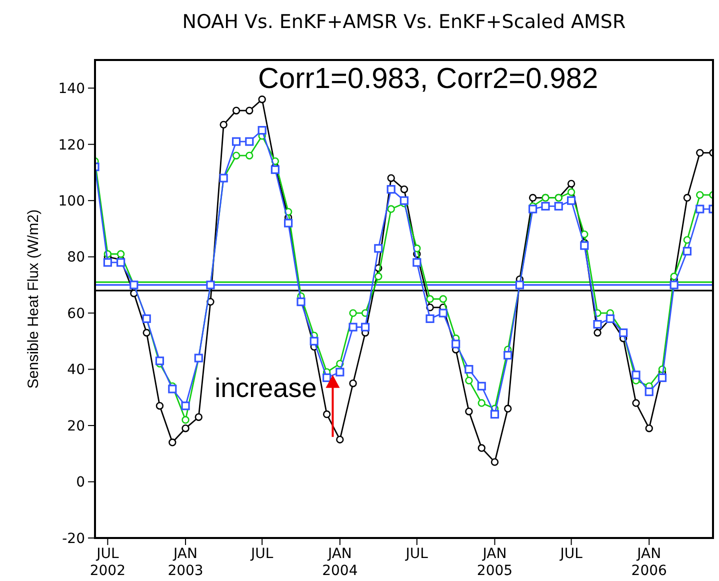  I want to click on x-tick-label: JAN 2005, so click(494, 562).